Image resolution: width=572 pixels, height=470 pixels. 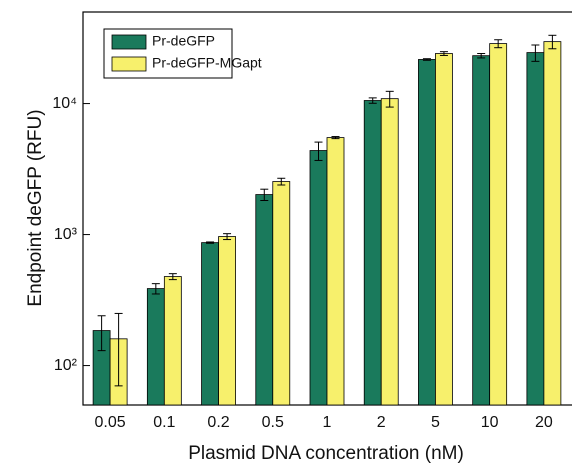 What do you see at coordinates (110, 422) in the screenshot?
I see `x-tick-label: 0.05` at bounding box center [110, 422].